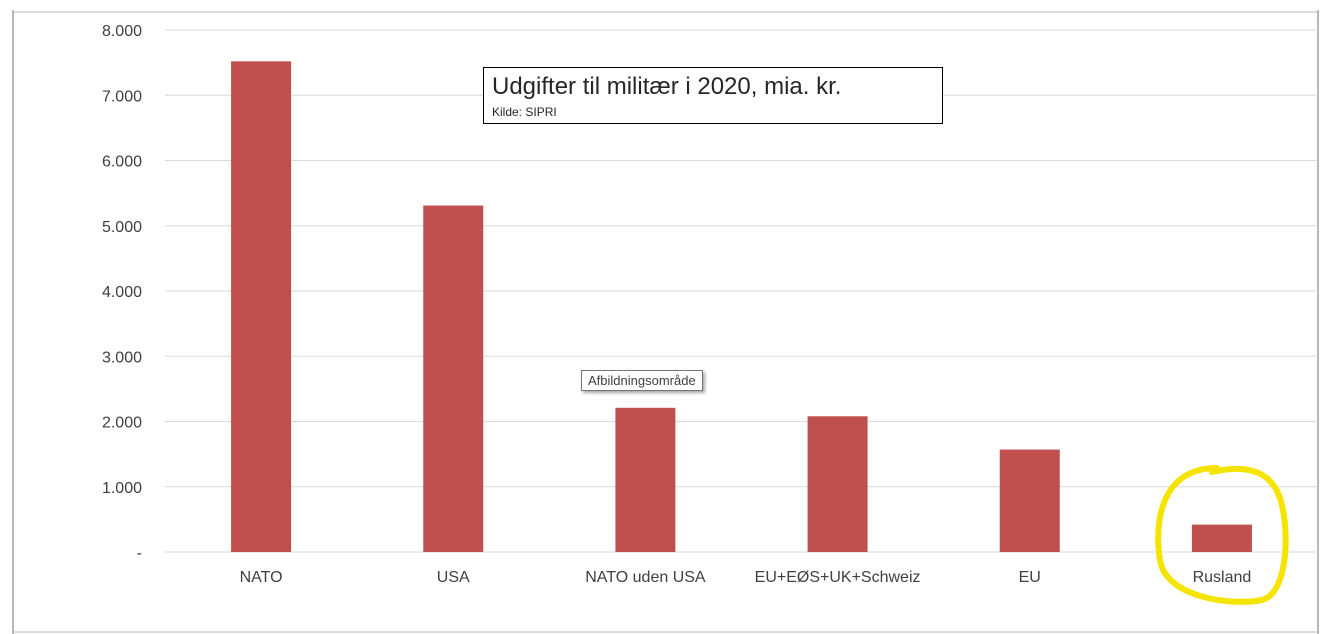  I want to click on bar-rusland, so click(1221, 538).